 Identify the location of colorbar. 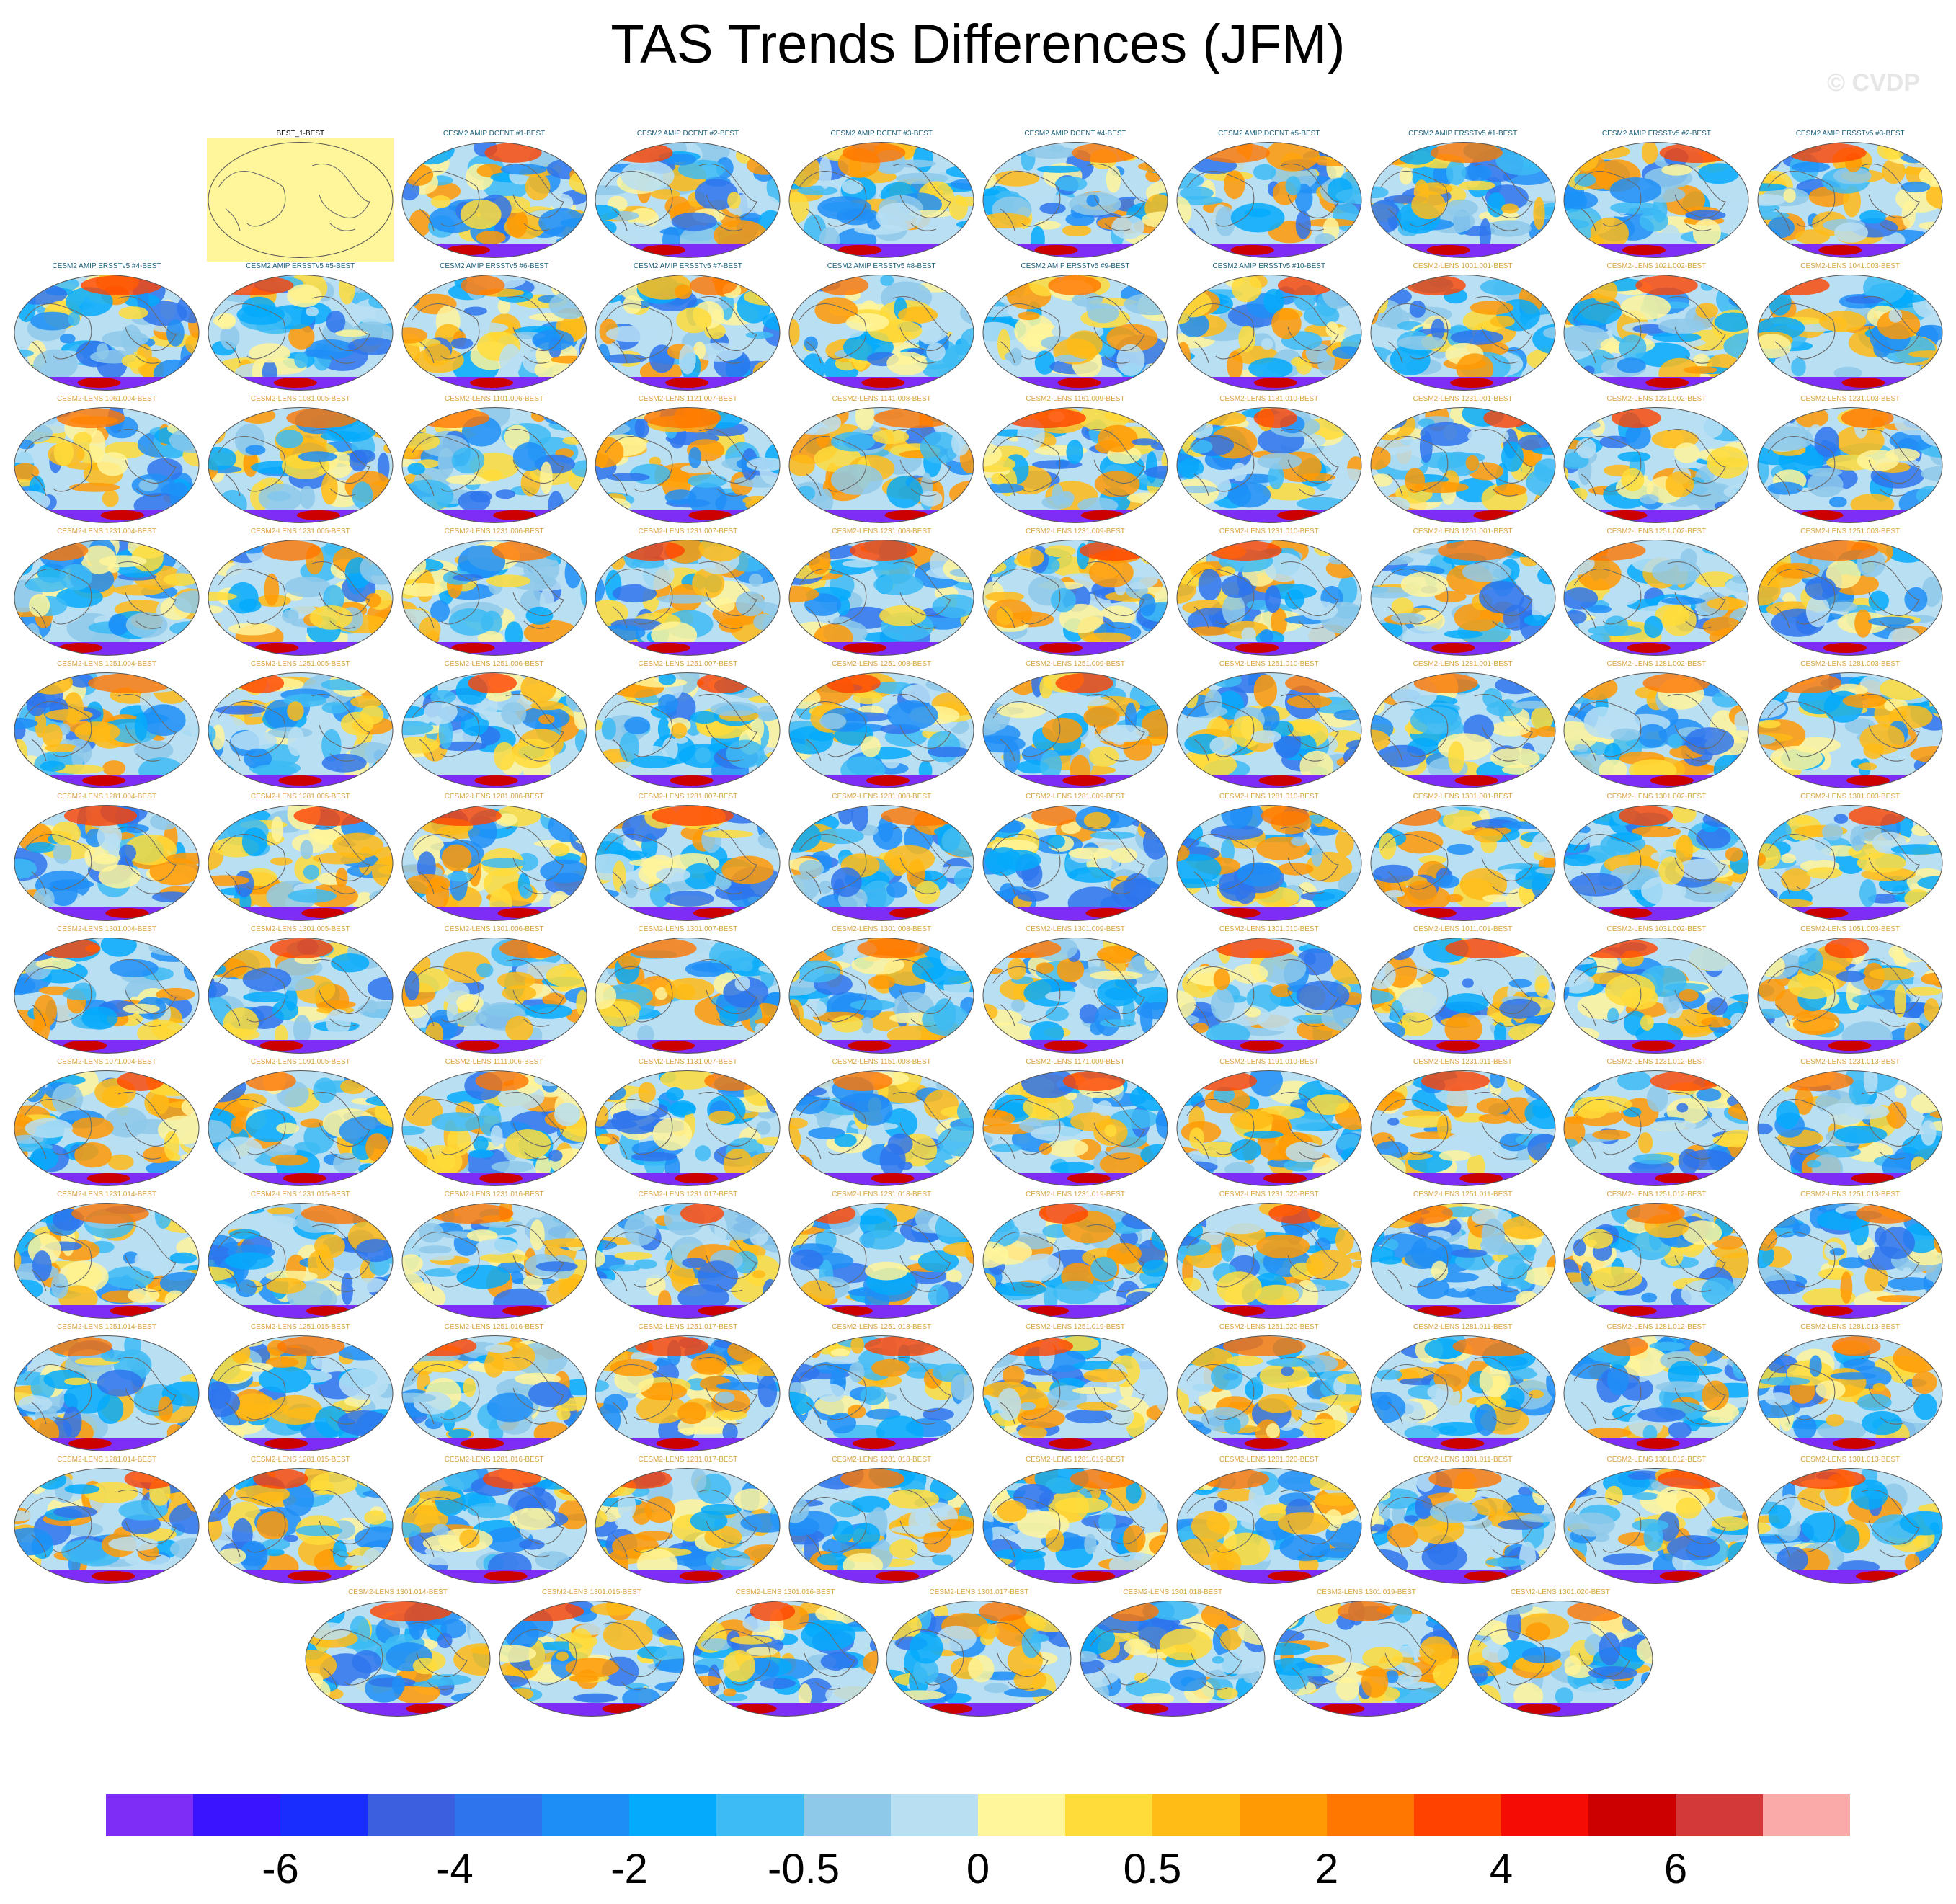
(978, 1815).